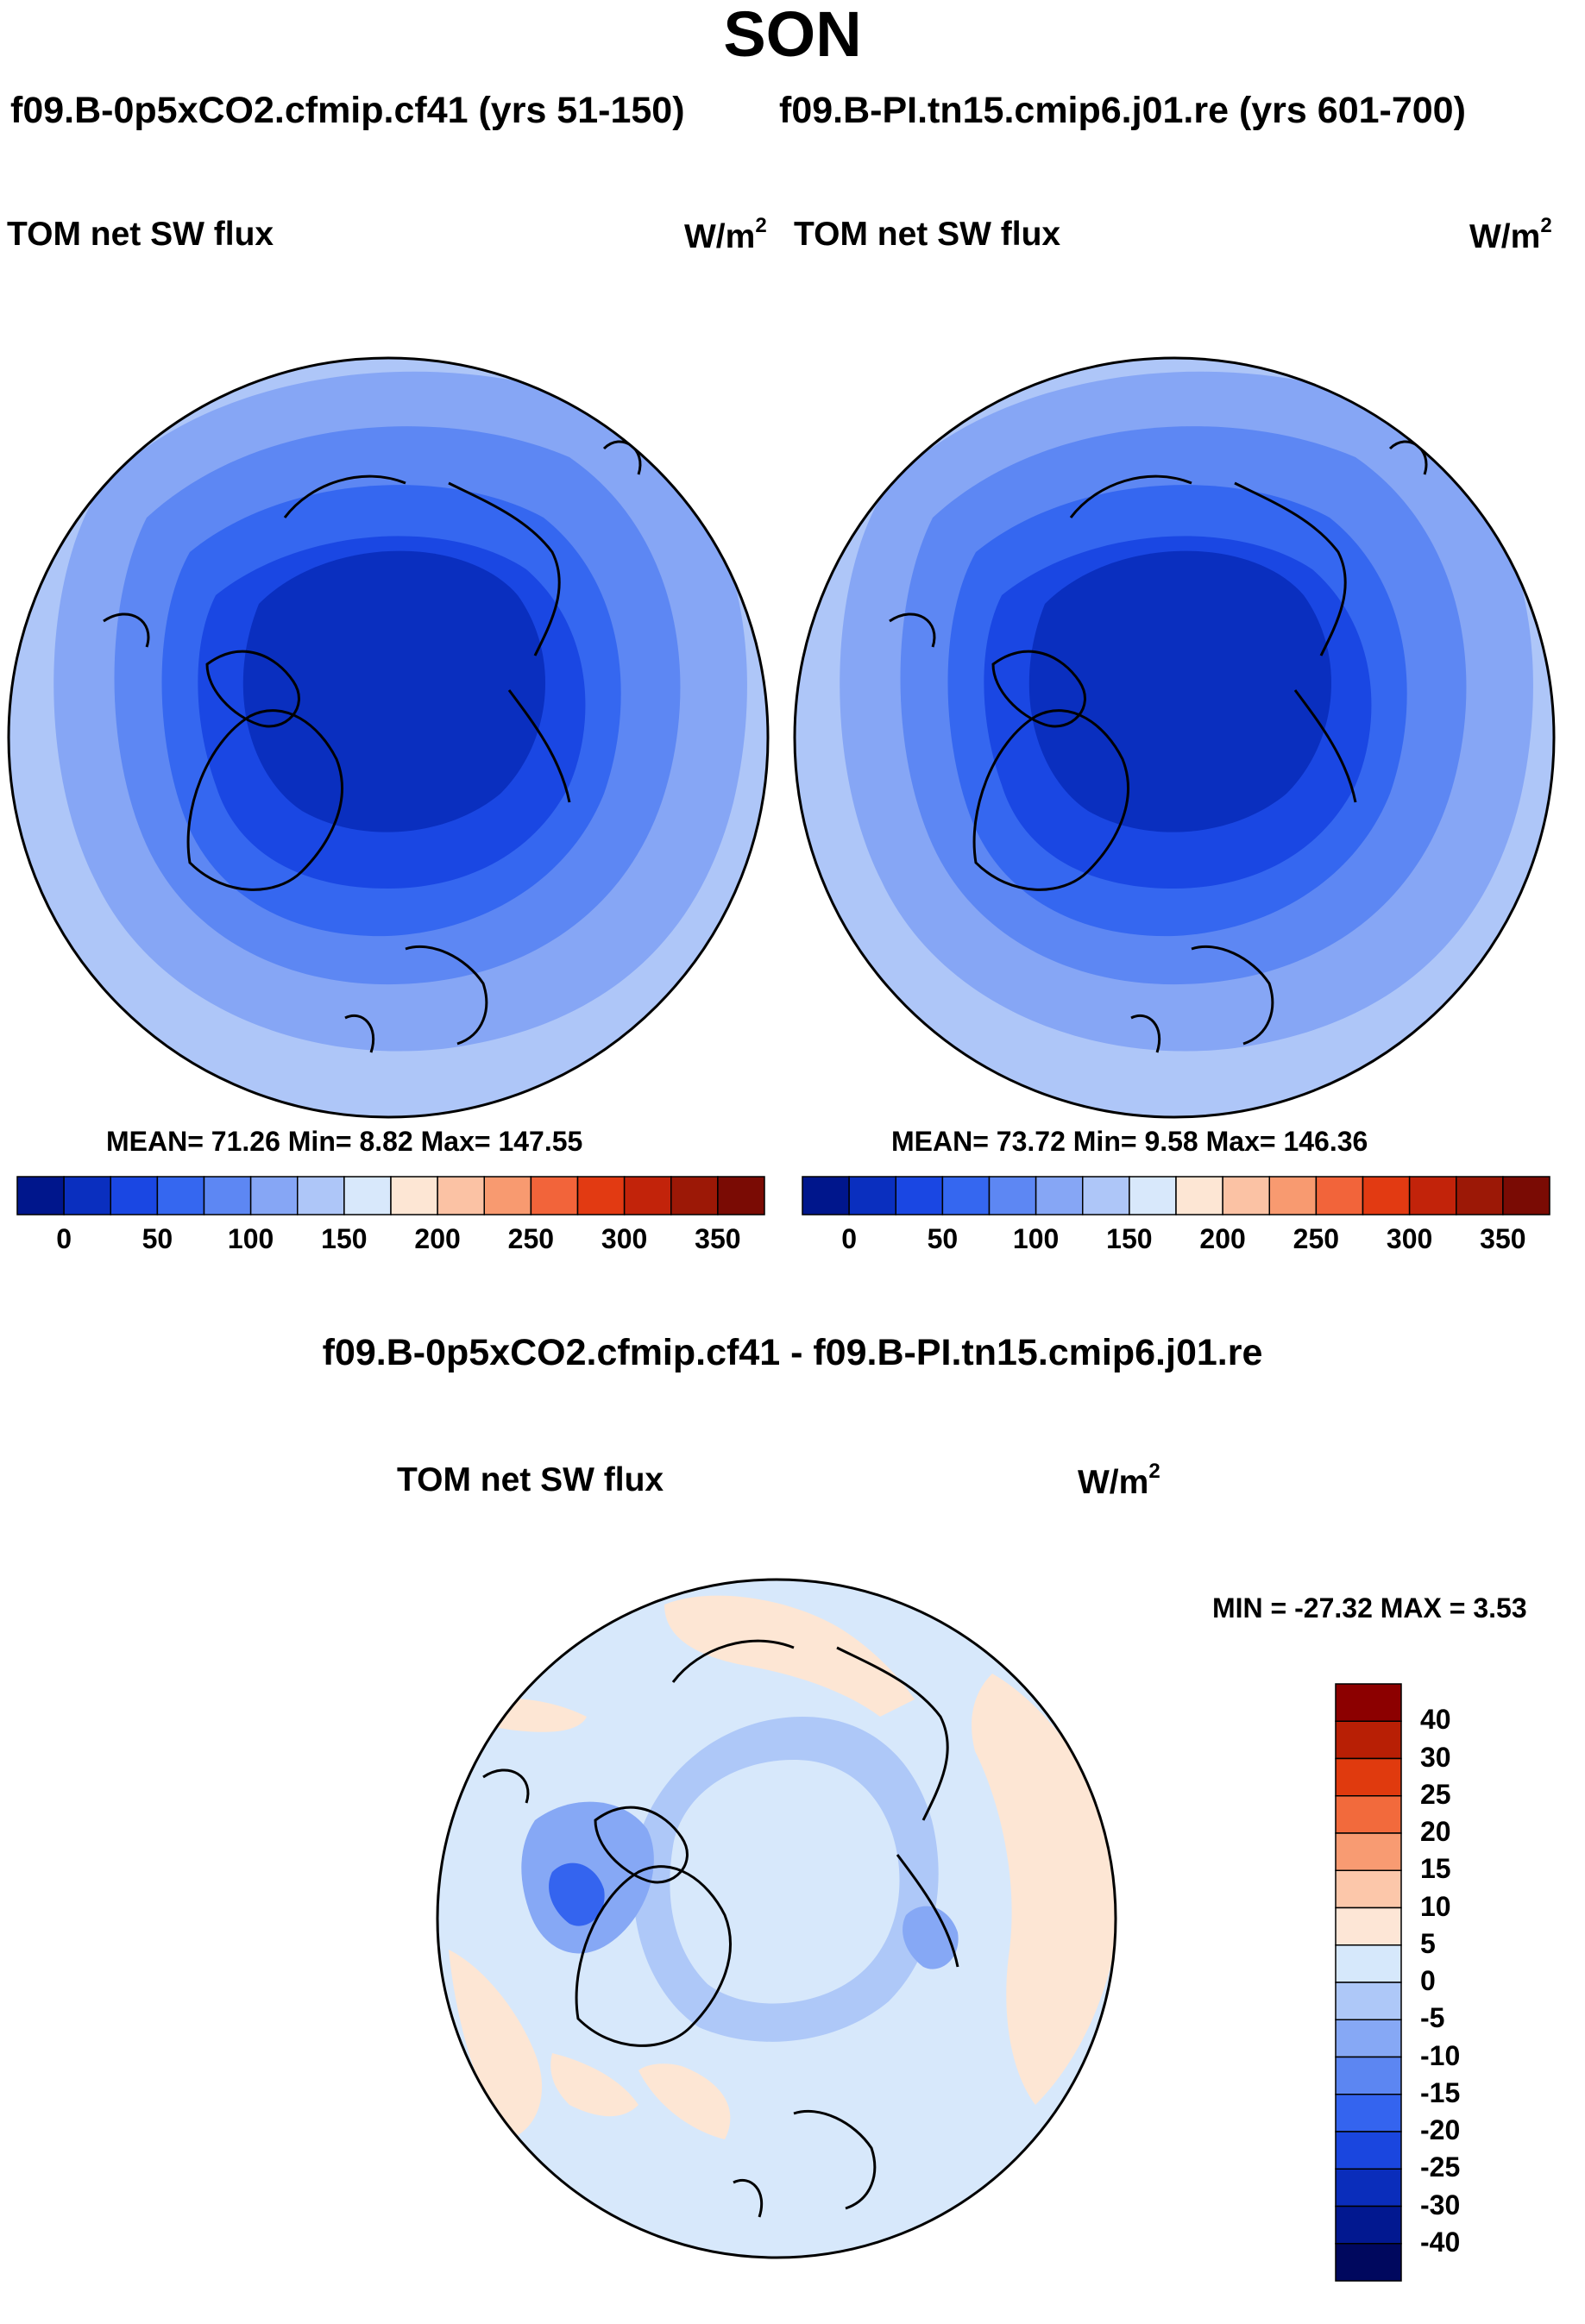 The height and width of the screenshot is (2324, 1585). I want to click on diff-coastlines, so click(756, 1907).